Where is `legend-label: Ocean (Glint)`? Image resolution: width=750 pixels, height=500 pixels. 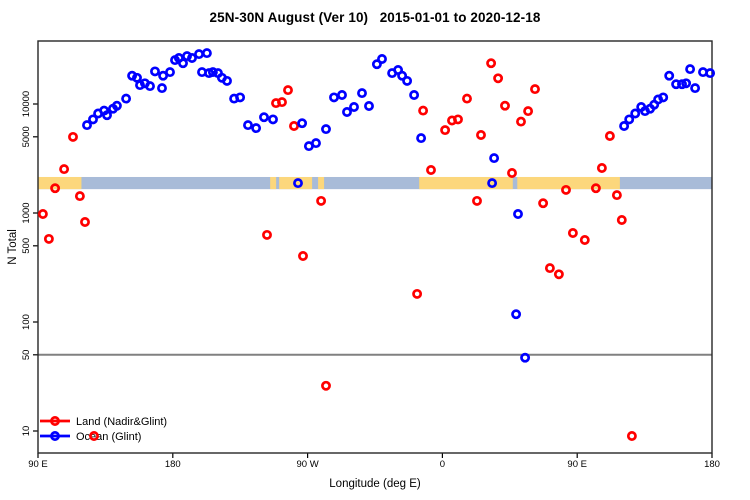 legend-label: Ocean (Glint) is located at coordinates (108, 437).